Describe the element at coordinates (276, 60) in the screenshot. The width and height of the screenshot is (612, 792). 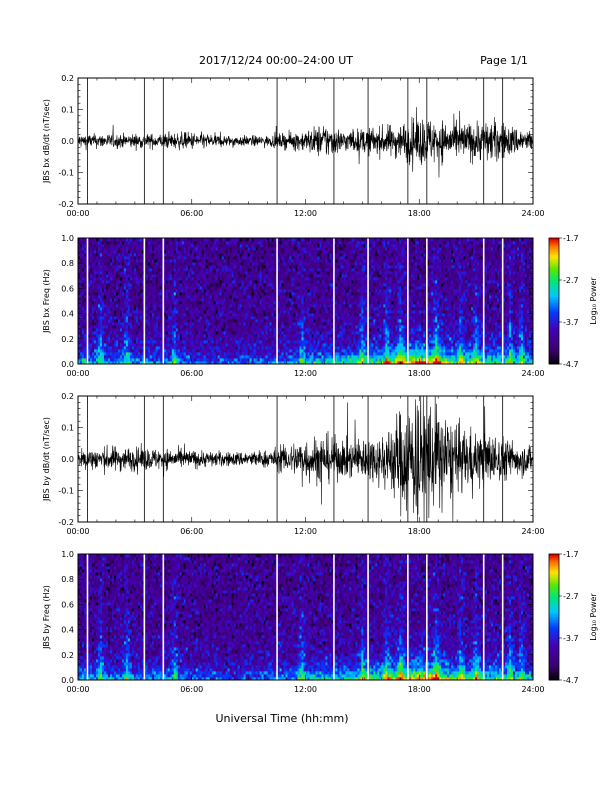
I see `page-title: 2017/12/24 00:00–24:00 UT` at that location.